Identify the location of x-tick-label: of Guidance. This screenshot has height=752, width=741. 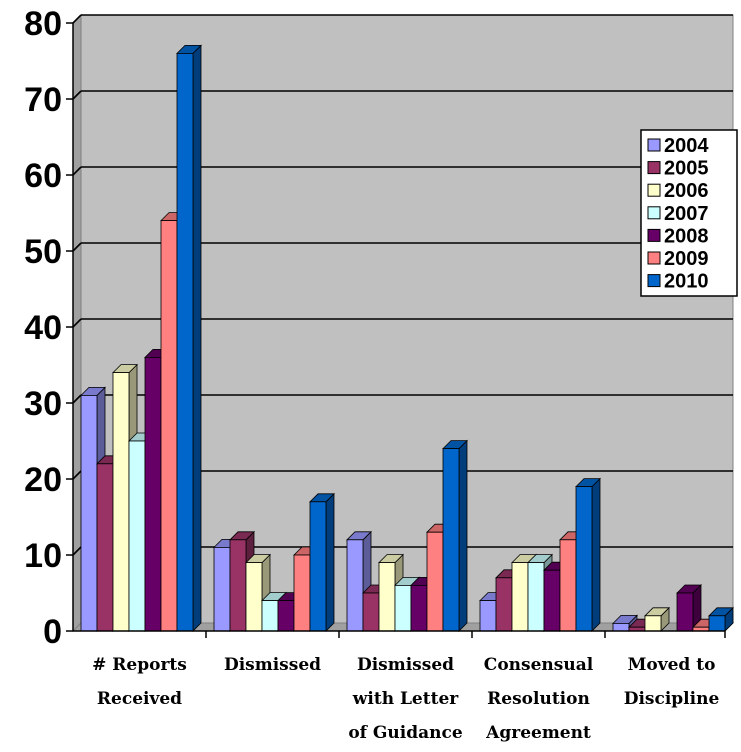
(405, 733).